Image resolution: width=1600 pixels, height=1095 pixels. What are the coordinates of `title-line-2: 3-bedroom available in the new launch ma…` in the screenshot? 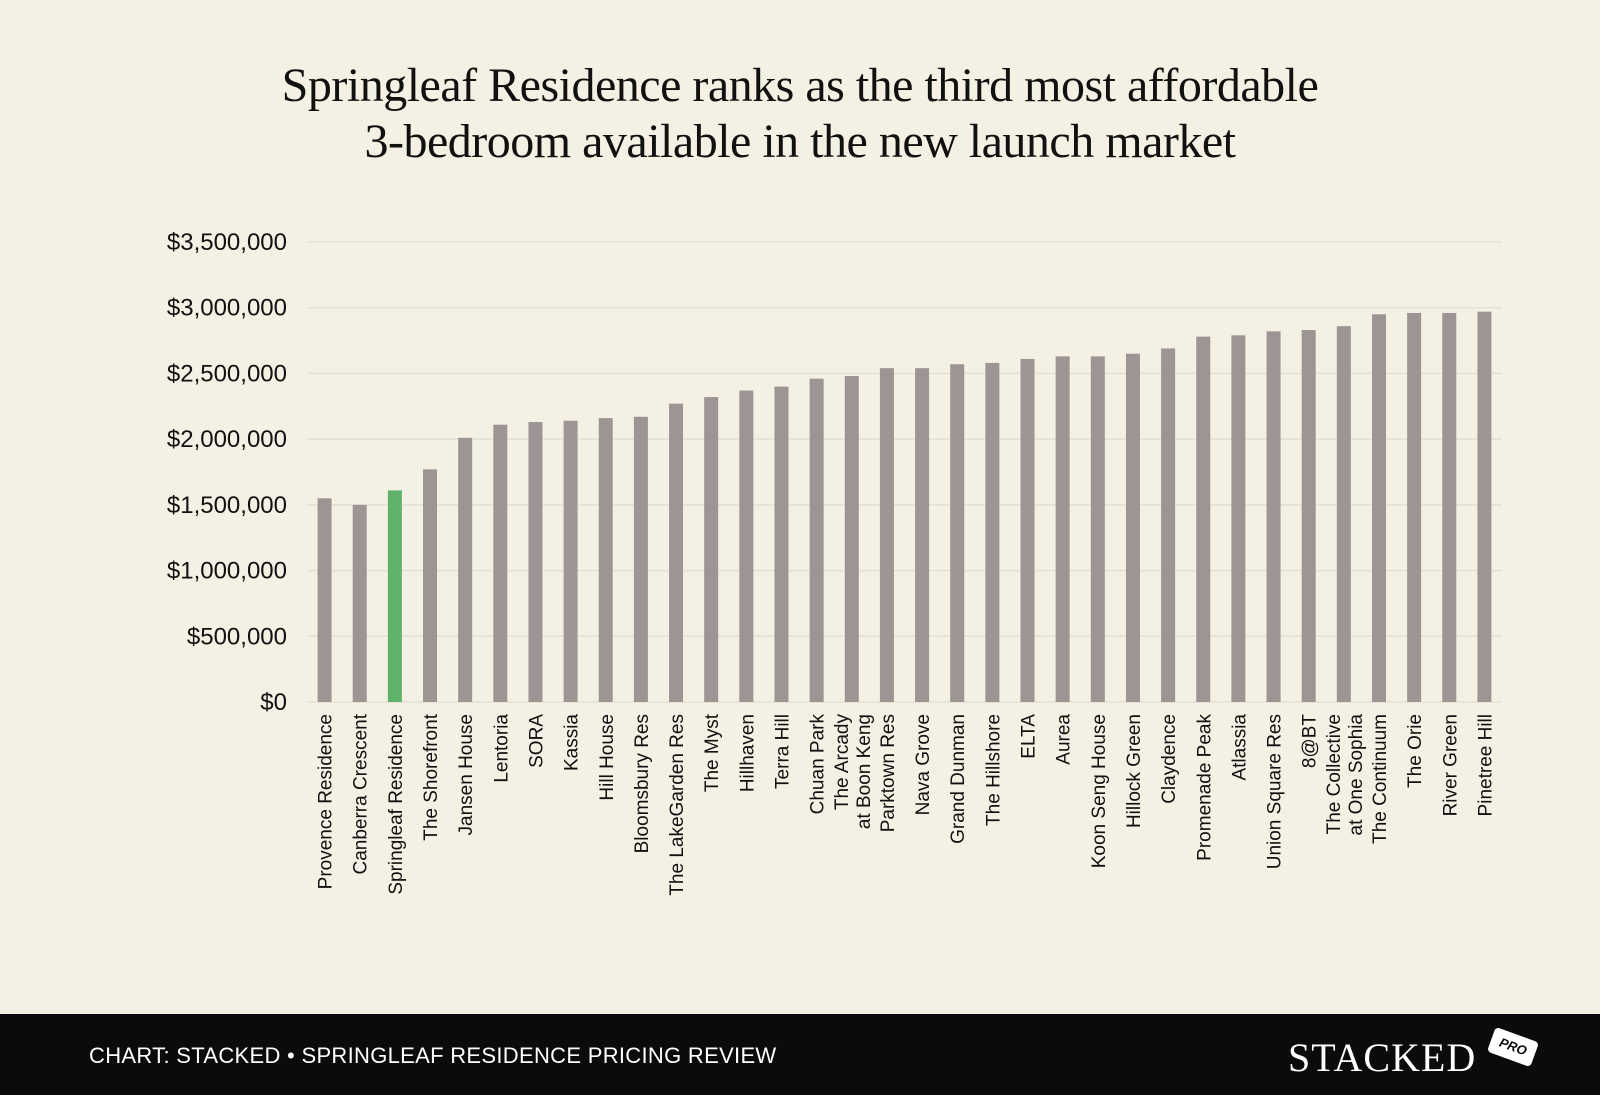 It's located at (800, 141).